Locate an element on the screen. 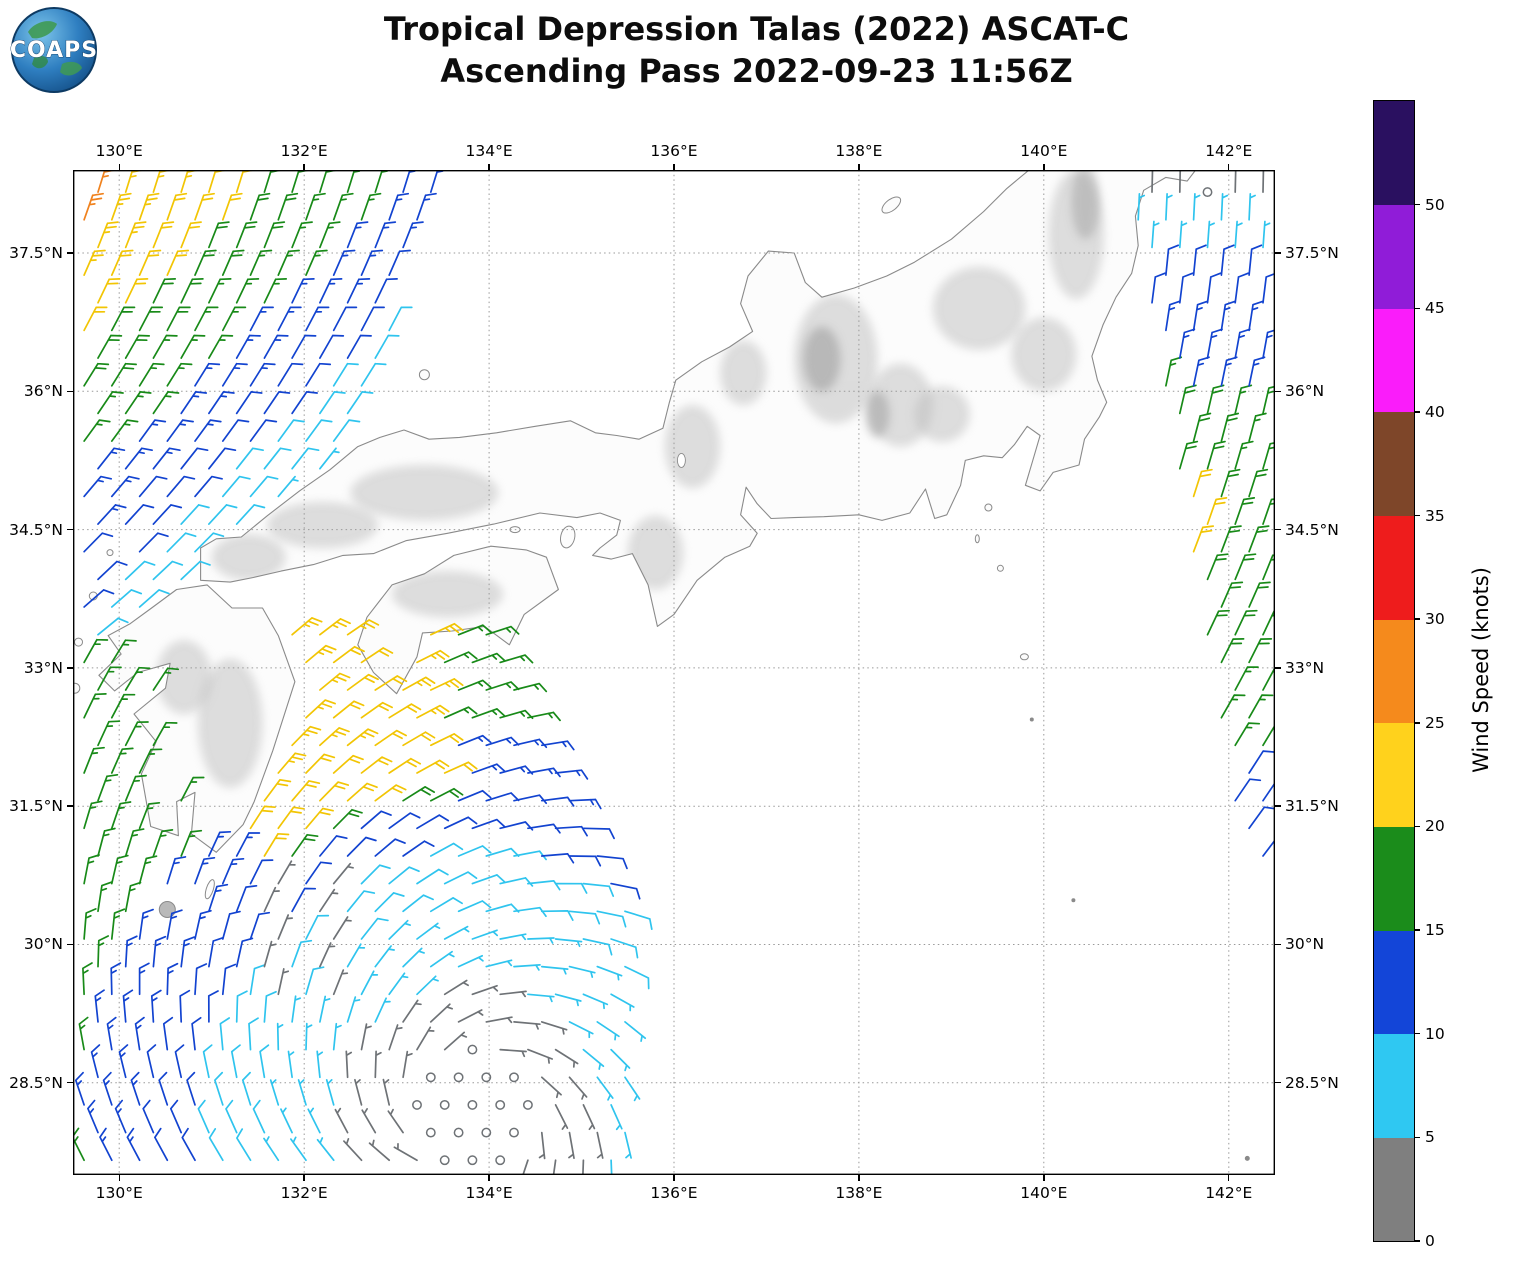 This screenshot has width=1513, height=1264. coaps-logo-text: COAPS is located at coordinates (54, 50).